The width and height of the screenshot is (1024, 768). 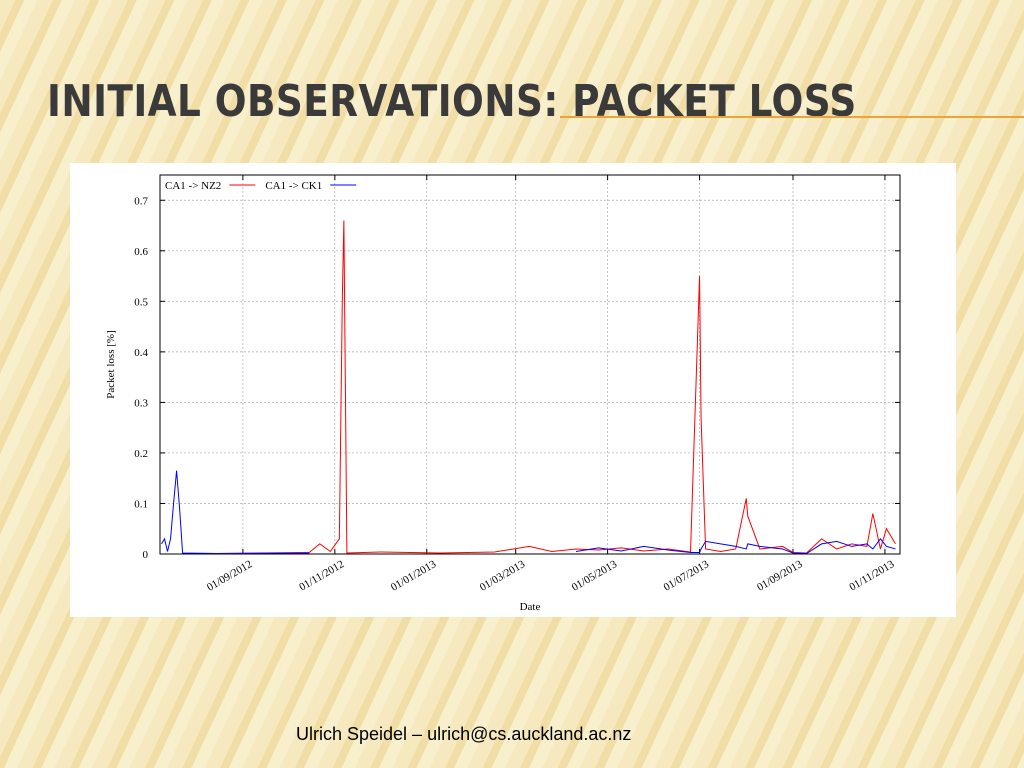 What do you see at coordinates (193, 186) in the screenshot?
I see `legend-label: CA1 -> NZ2` at bounding box center [193, 186].